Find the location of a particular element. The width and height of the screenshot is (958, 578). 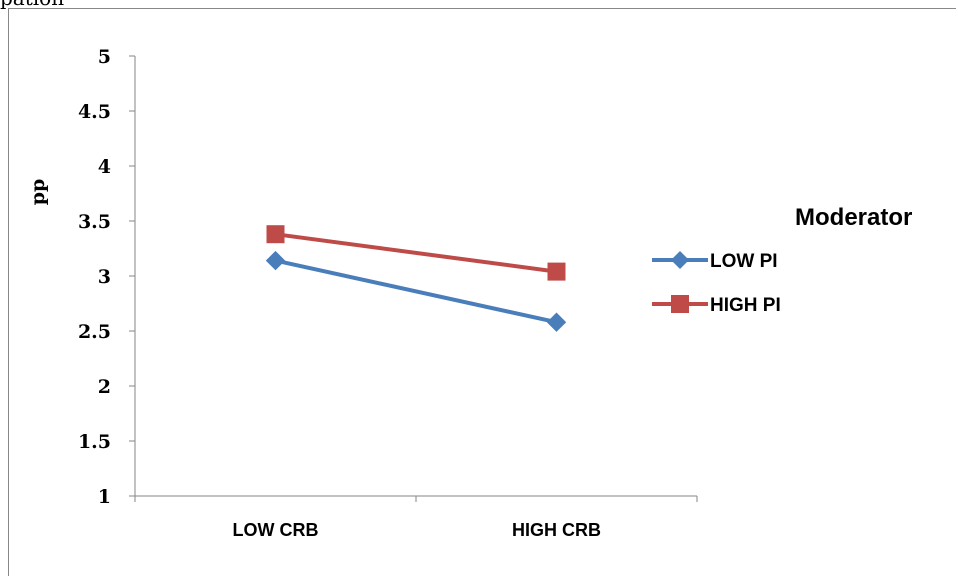

legend-marker-diamond is located at coordinates (680, 260).